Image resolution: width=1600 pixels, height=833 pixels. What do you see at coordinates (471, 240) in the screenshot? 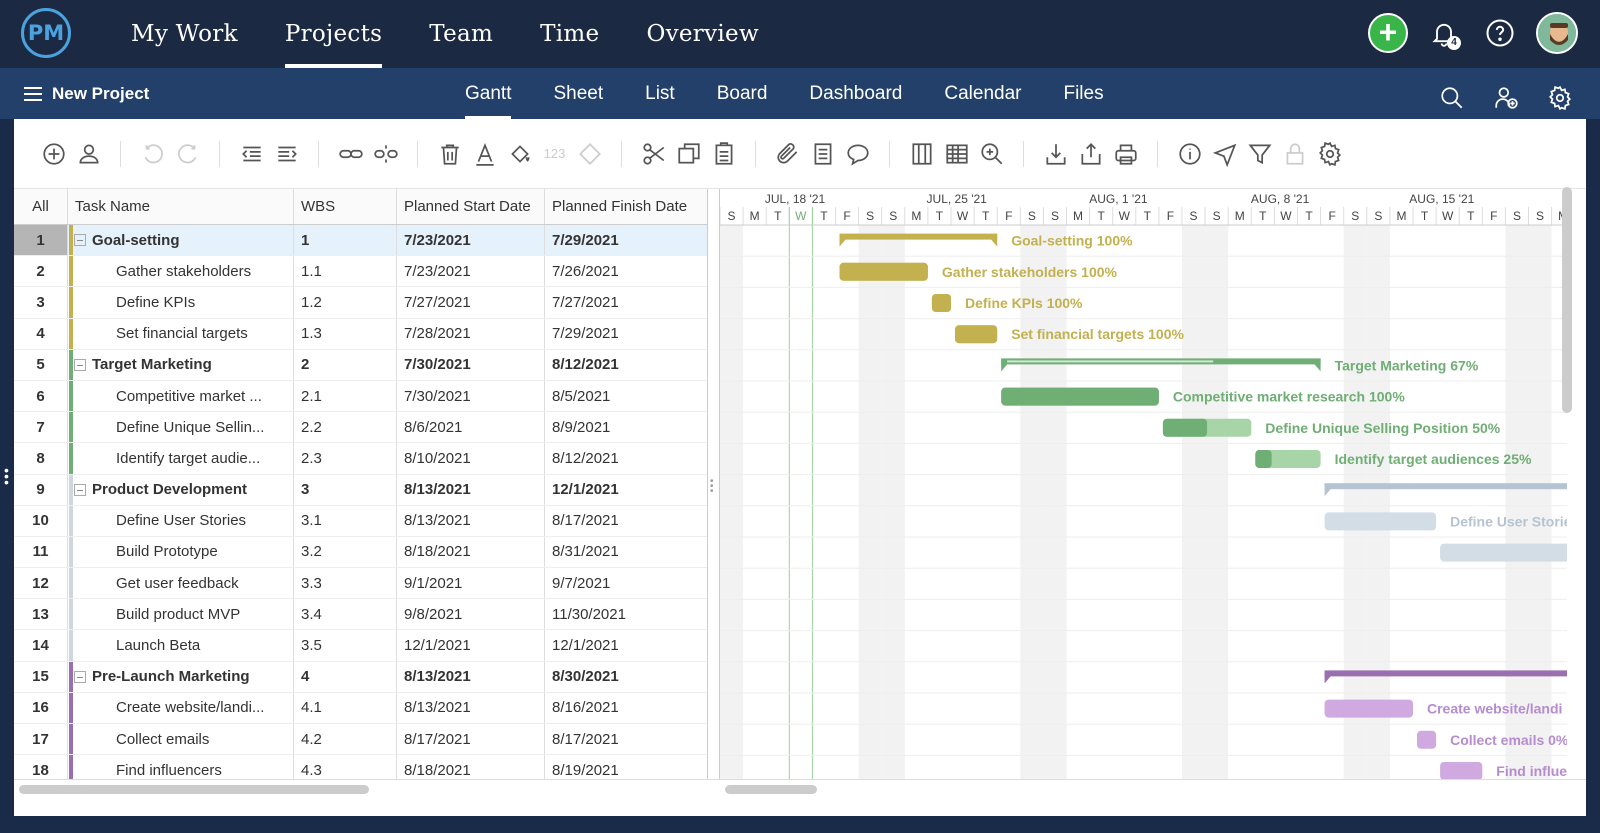
I see `start-date-cell: 7/23/2021` at bounding box center [471, 240].